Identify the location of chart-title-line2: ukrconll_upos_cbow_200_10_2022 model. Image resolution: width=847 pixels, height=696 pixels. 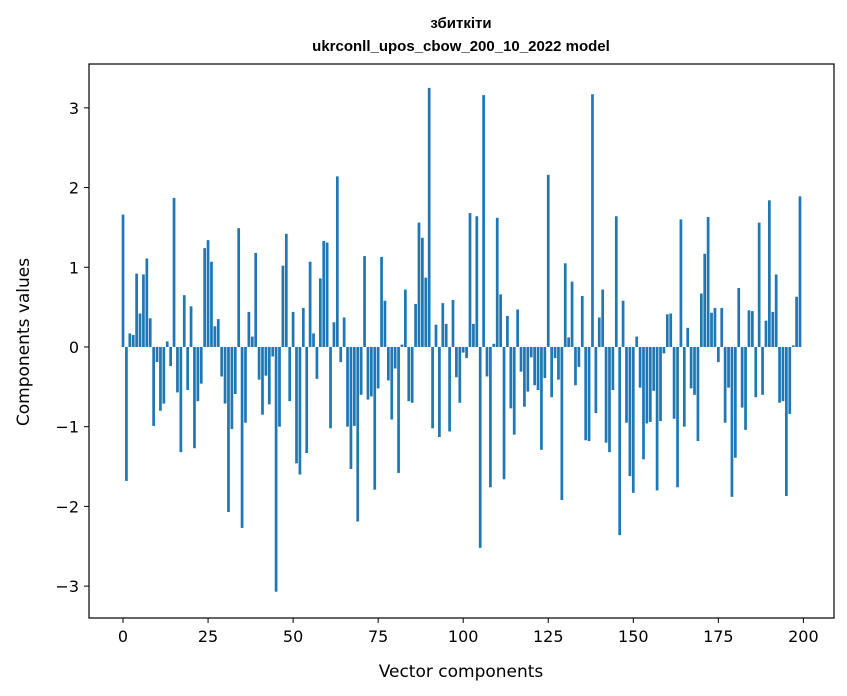
(461, 46).